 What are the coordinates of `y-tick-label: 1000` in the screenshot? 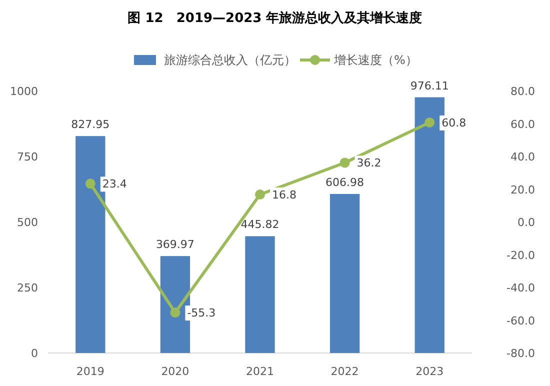 It's located at (24, 91).